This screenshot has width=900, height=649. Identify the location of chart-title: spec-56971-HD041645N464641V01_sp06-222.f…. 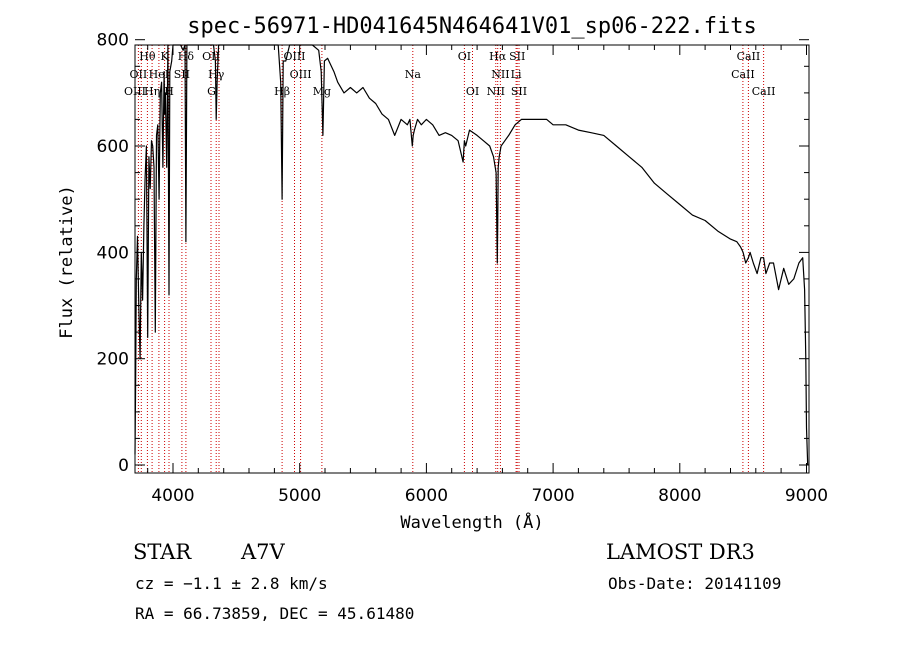
(472, 26).